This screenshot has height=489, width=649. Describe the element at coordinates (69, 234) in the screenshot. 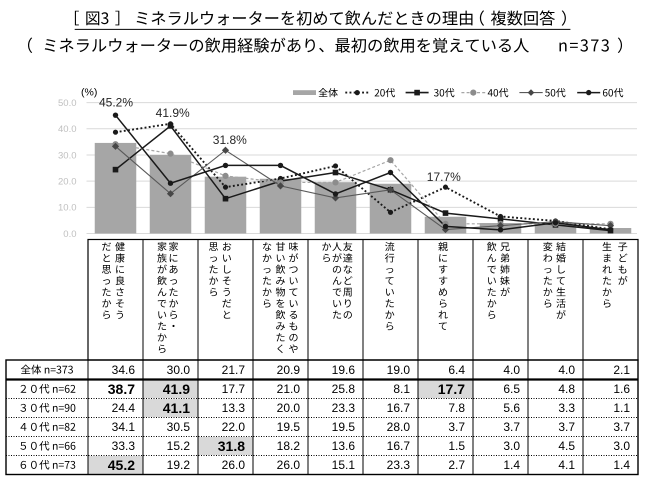

I see `svg-text: 0.0` at that location.